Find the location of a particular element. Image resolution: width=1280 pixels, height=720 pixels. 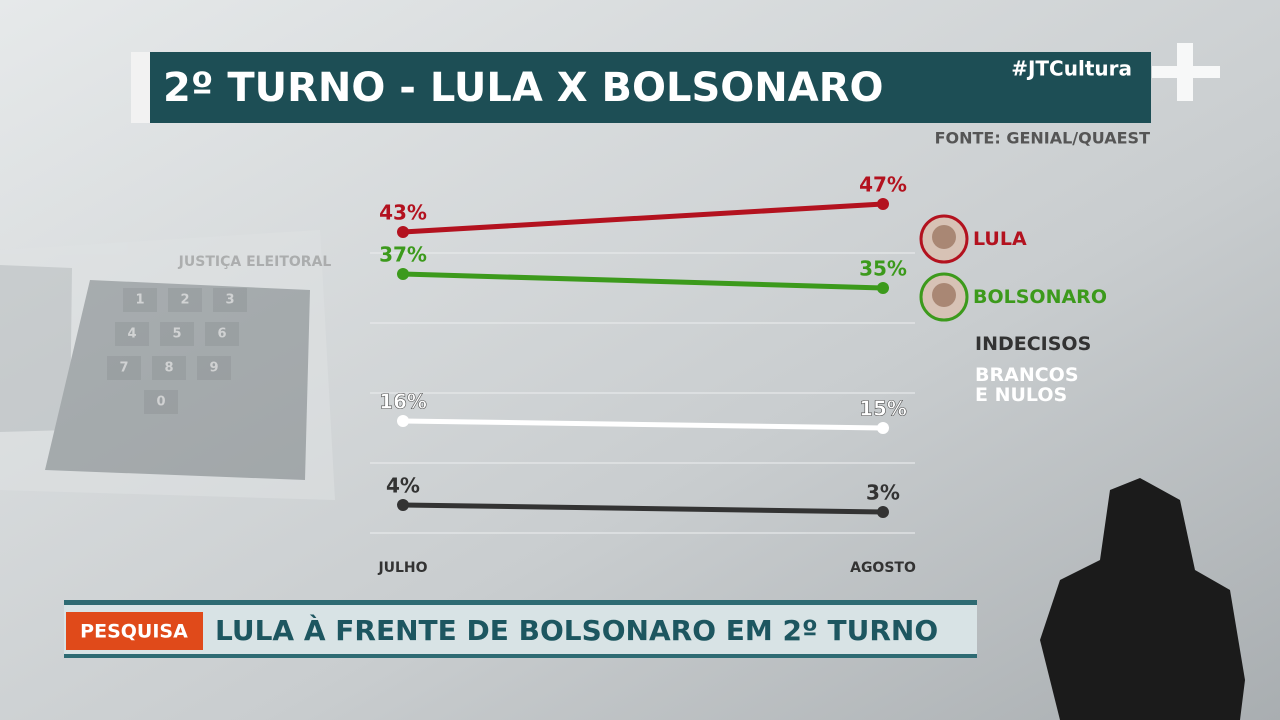

value-label: 43% is located at coordinates (403, 213).